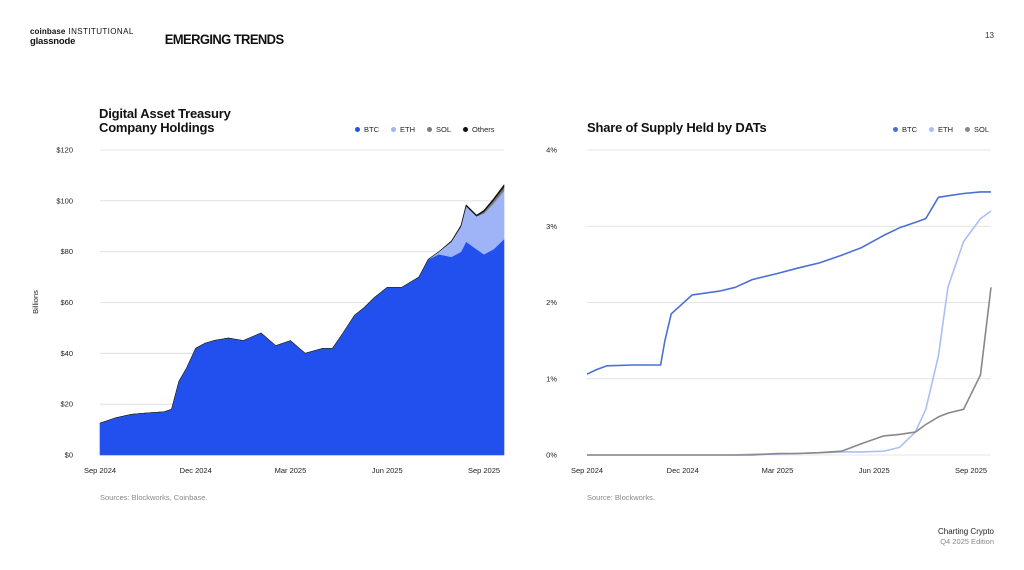 This screenshot has width=1024, height=570. I want to click on chart-2-title-line-1: Share of Supply Held by DATs, so click(677, 127).